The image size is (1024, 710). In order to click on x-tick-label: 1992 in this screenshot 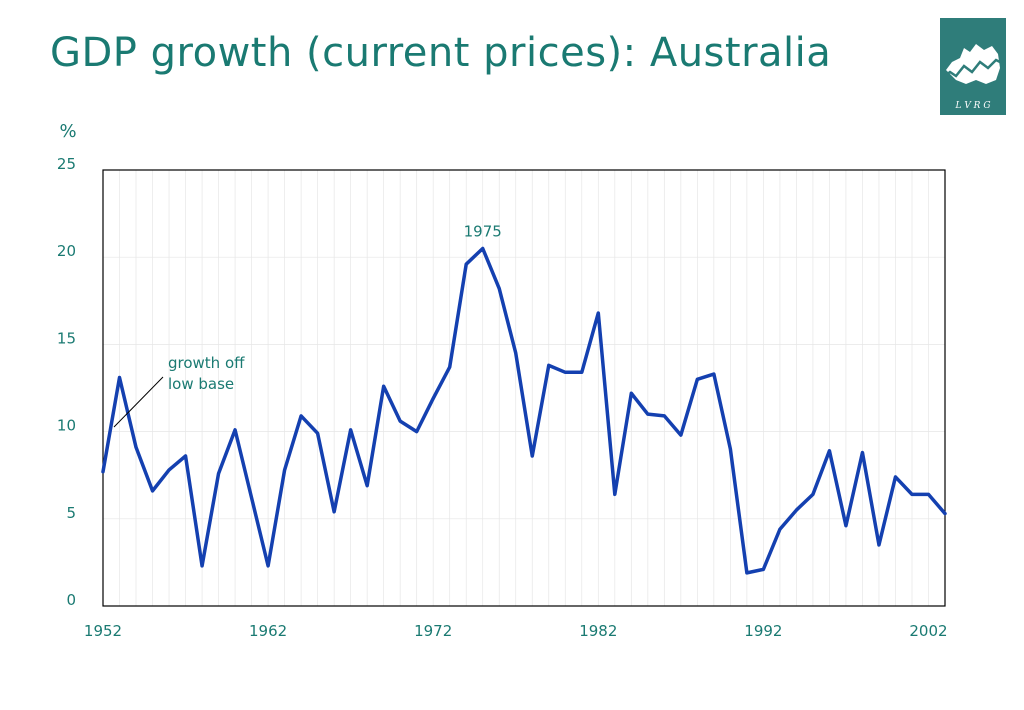, I will do `click(763, 631)`.